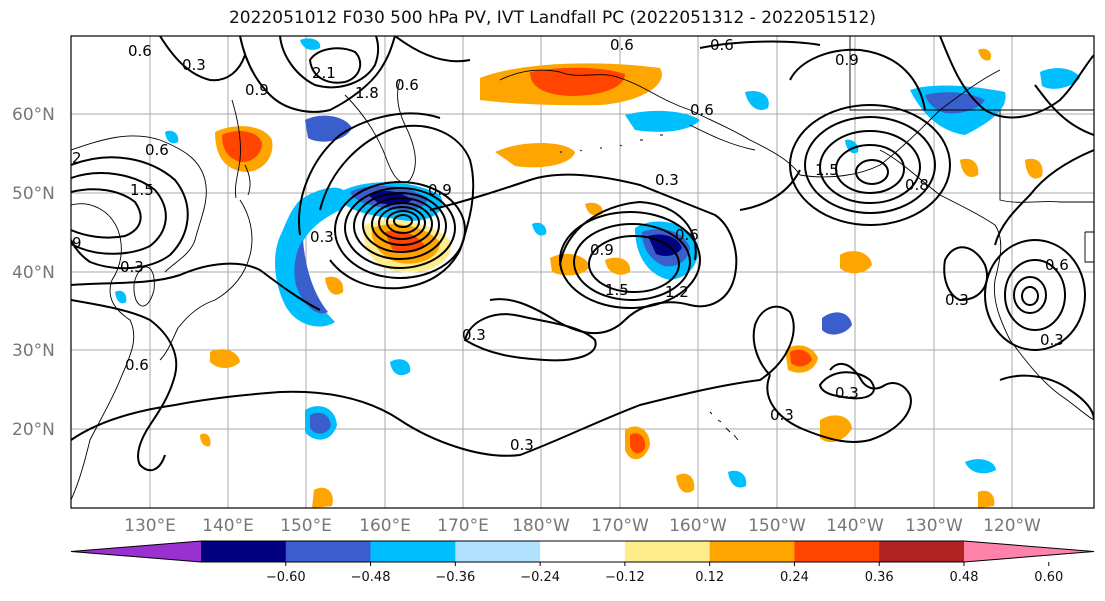 The height and width of the screenshot is (601, 1105). Describe the element at coordinates (310, 257) in the screenshot. I see `negative-anomaly-japan` at that location.